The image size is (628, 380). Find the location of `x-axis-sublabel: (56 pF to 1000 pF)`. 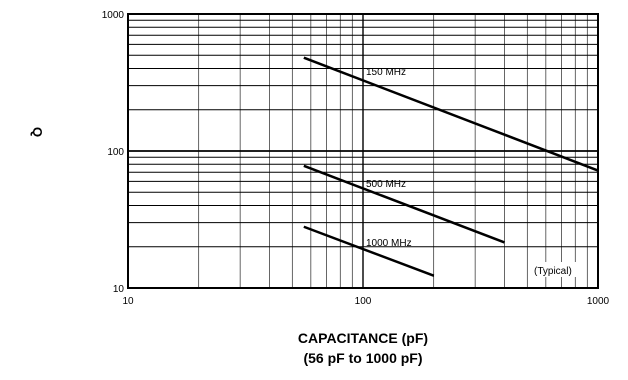

x-axis-sublabel: (56 pF to 1000 pF) is located at coordinates (362, 358).